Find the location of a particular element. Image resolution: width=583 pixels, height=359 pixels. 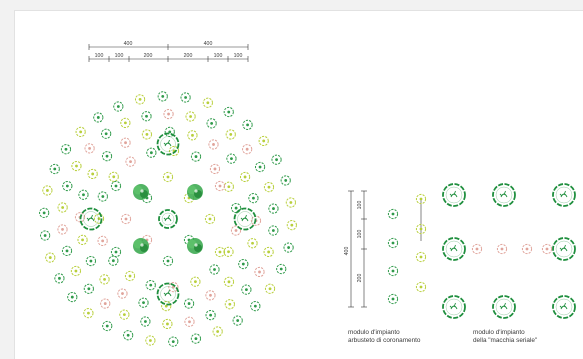

module-left-caption-line2: arbusteto di coronamento is located at coordinates (384, 340).